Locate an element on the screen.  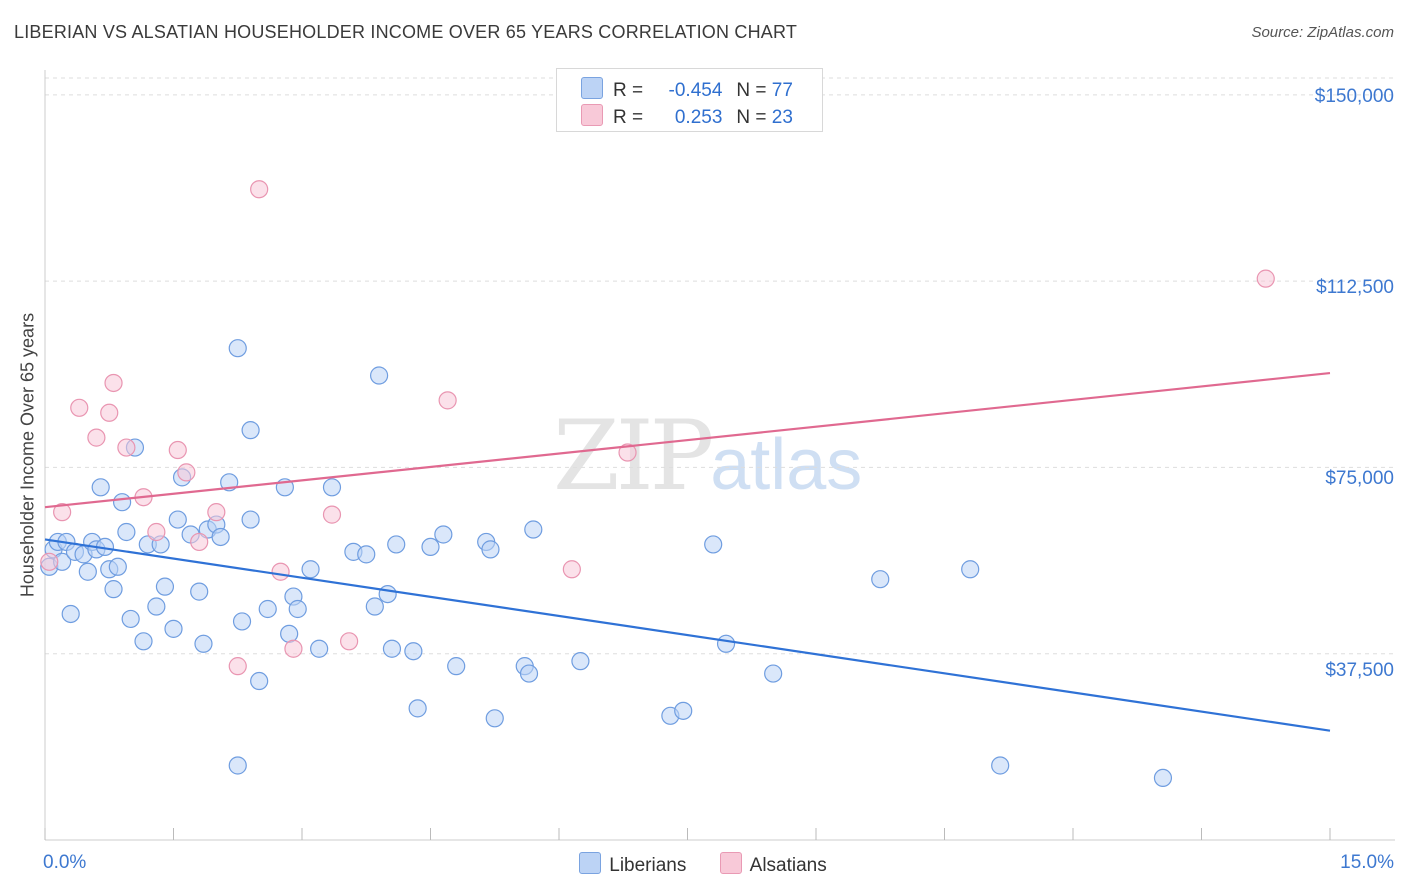
source-label: Source: ZipAtlas.com is located at coordinates (1322, 32).